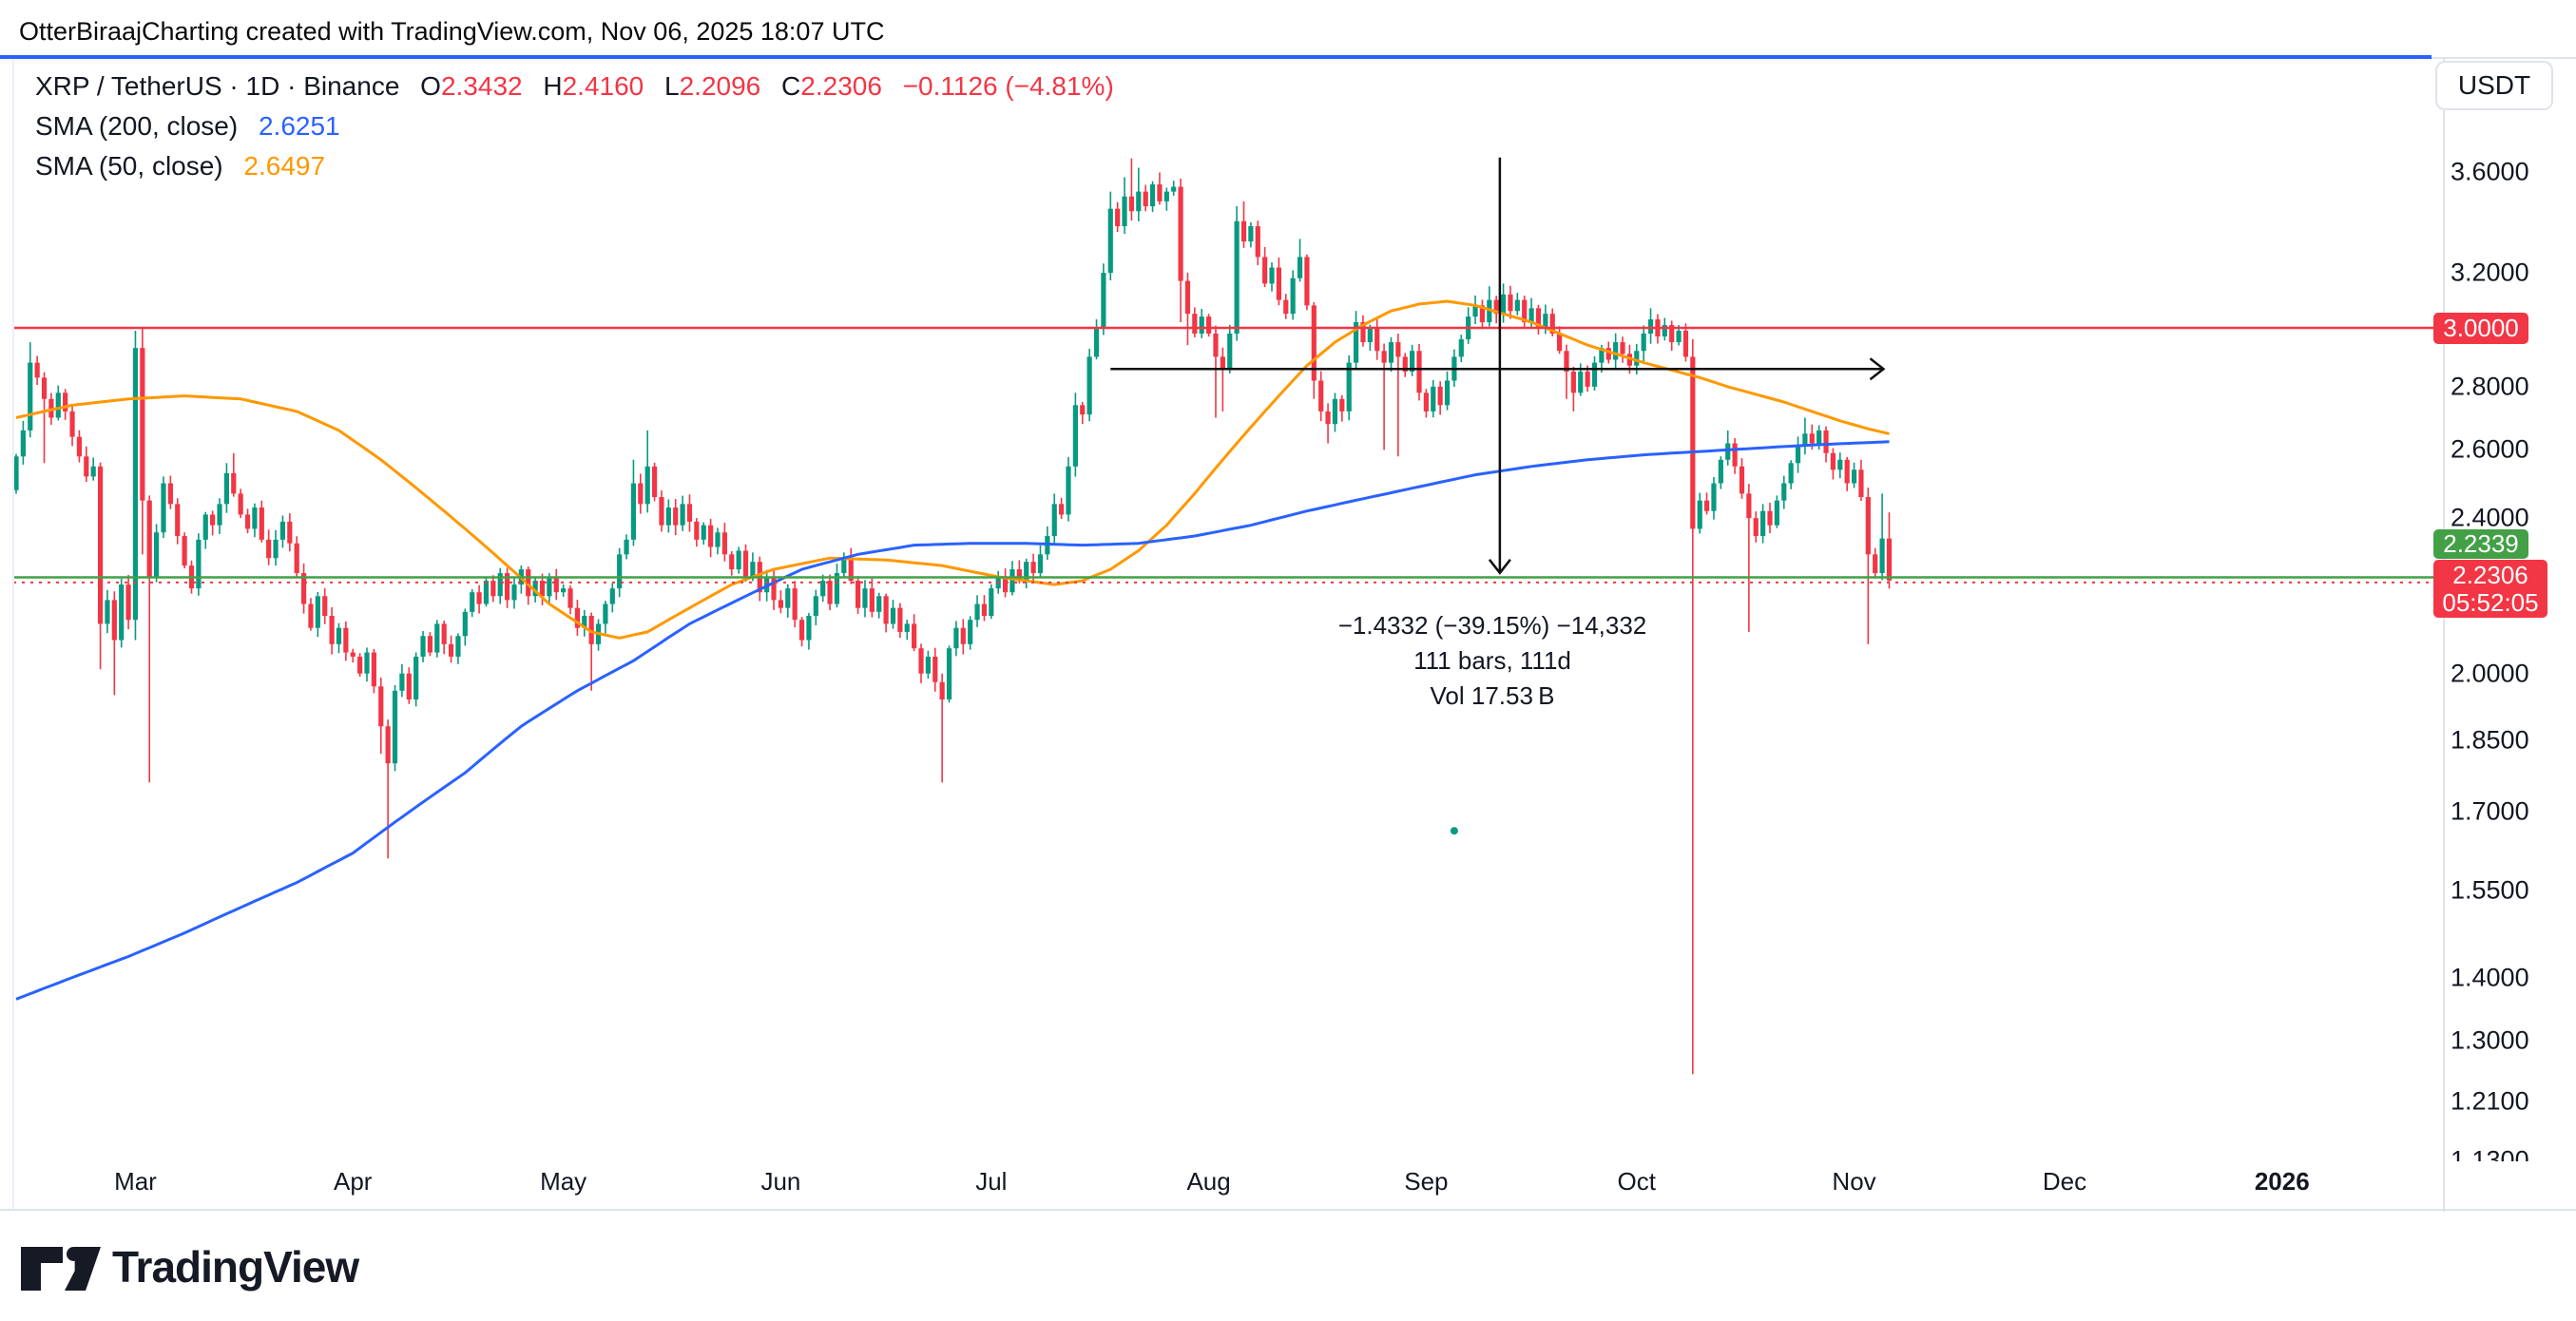 The width and height of the screenshot is (2576, 1321). I want to click on price-tick-label: 1.5500, so click(2490, 890).